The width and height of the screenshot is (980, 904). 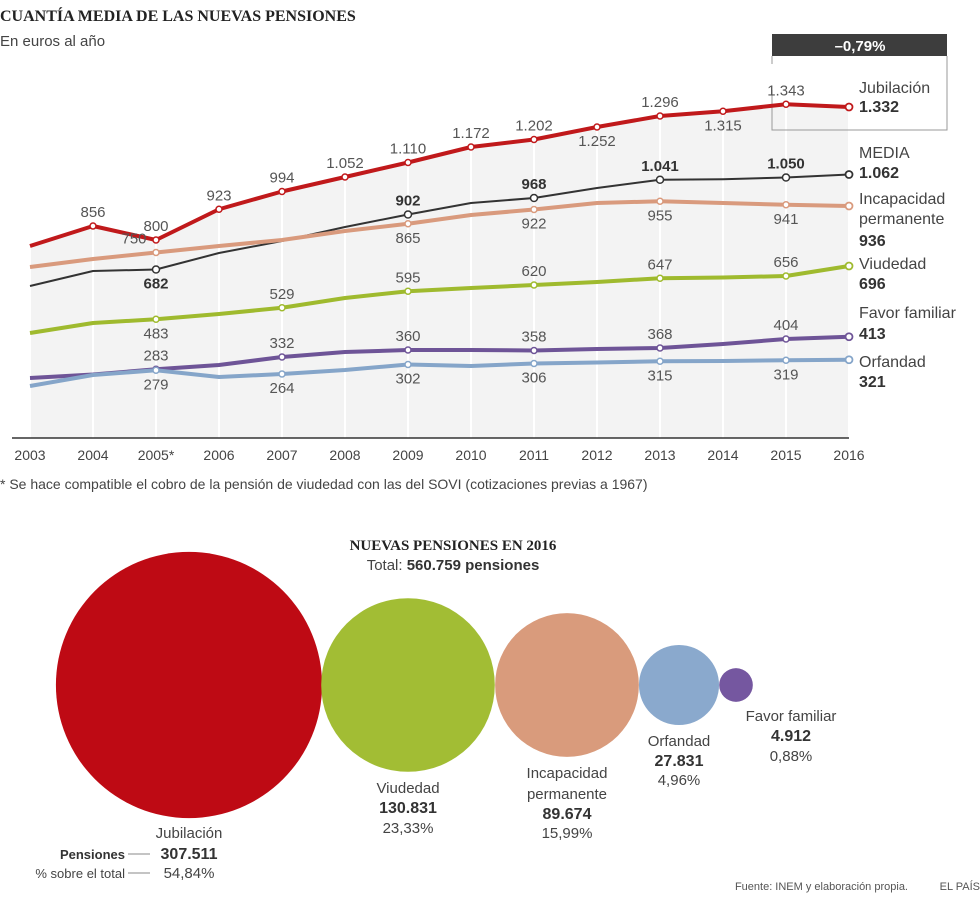 I want to click on data-label: 656, so click(x=785, y=262).